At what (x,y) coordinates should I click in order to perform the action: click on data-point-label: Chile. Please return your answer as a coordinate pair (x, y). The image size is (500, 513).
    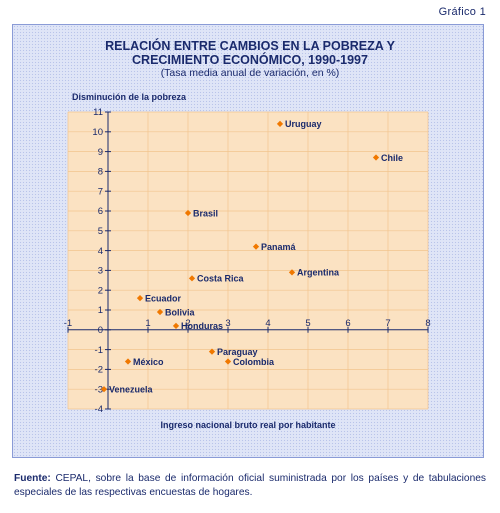
    Looking at the image, I should click on (392, 158).